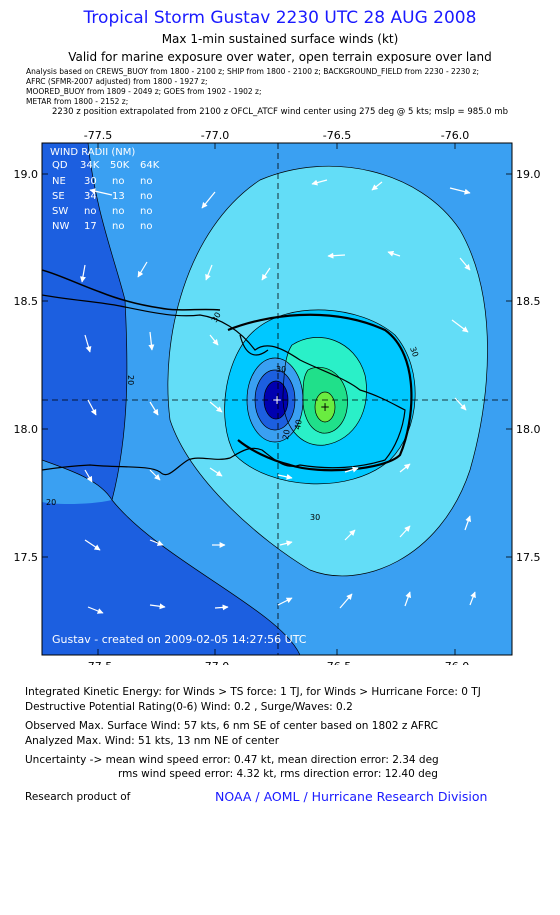  I want to click on band-20-30kt-southwest, so click(77, 482).